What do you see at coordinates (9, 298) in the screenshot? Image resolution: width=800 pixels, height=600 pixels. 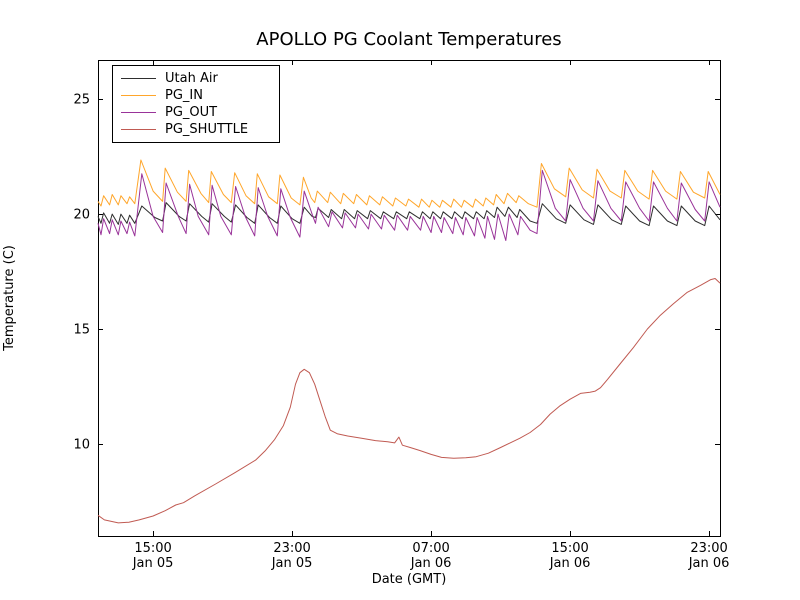 I see `y-axis-label: Temperature (C)` at bounding box center [9, 298].